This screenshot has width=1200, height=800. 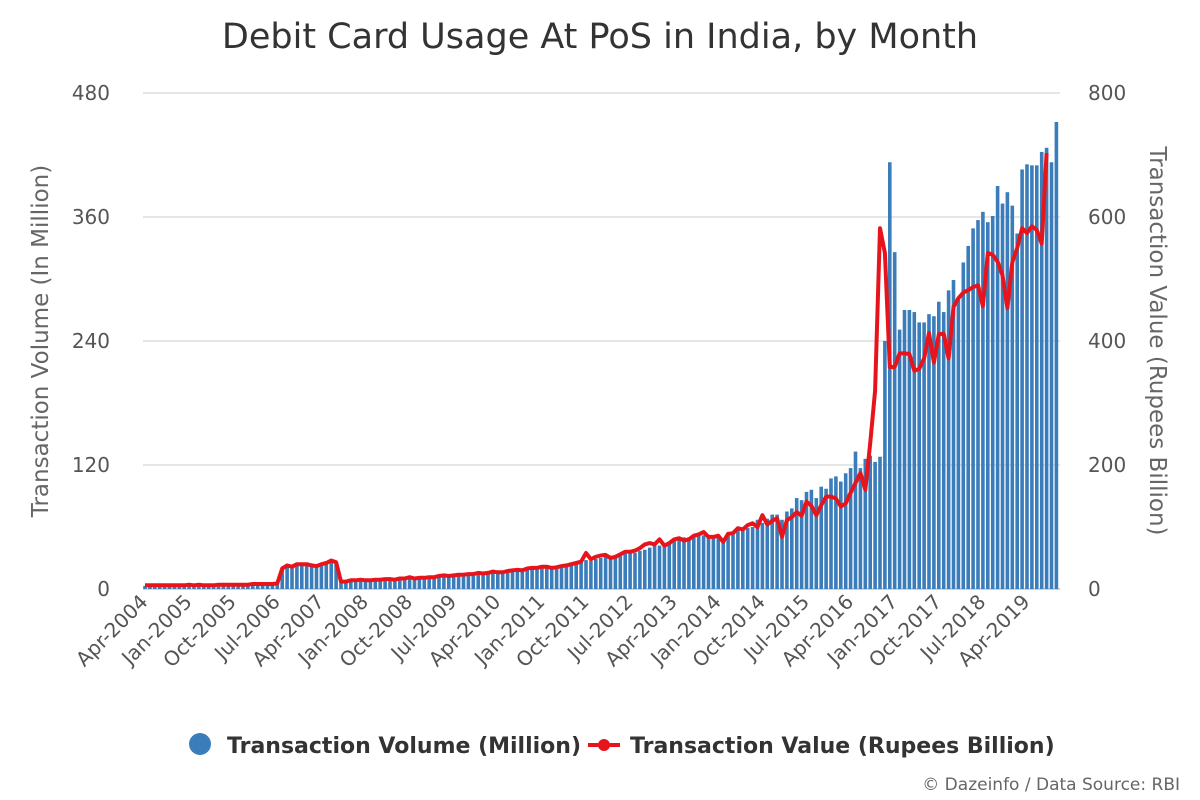 I want to click on credit: © Dazeinfo / Data Source: RBI, so click(x=1051, y=785).